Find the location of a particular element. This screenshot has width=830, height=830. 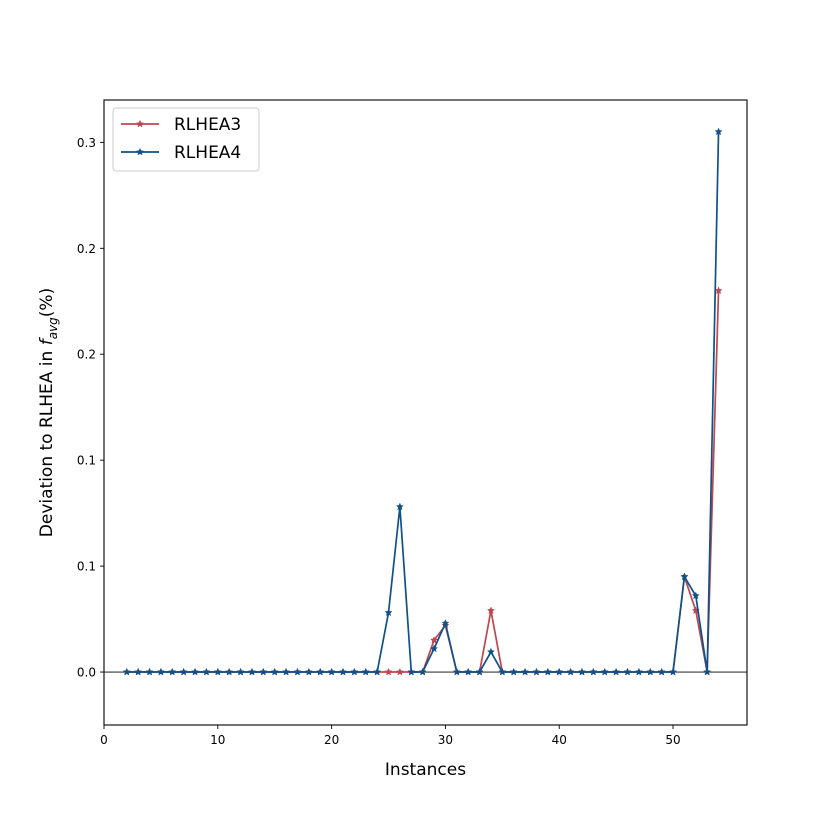

y-tick-label: 0.3 is located at coordinates (86, 143).